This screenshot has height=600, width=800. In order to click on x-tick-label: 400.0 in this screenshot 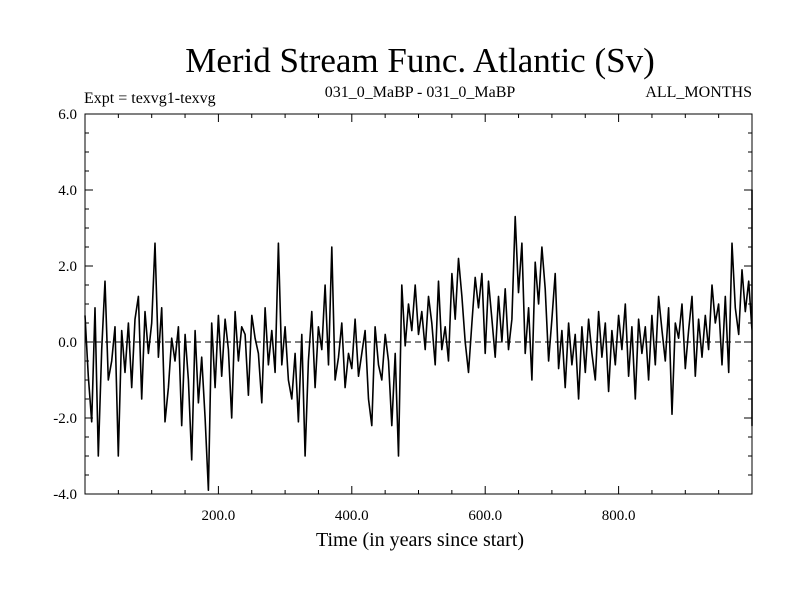, I will do `click(352, 516)`.